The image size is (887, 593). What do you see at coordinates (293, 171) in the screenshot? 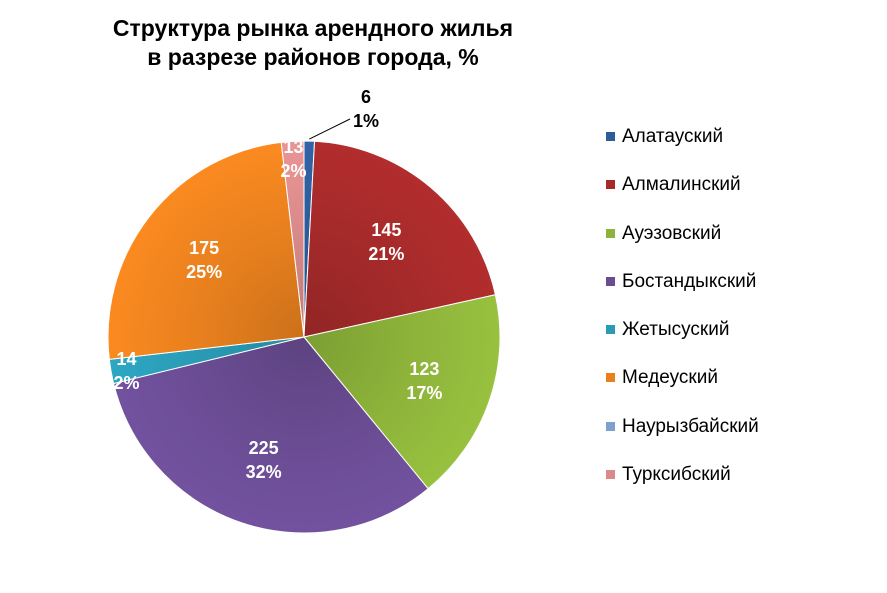
I see `data-label-percent-8: 2%` at bounding box center [293, 171].